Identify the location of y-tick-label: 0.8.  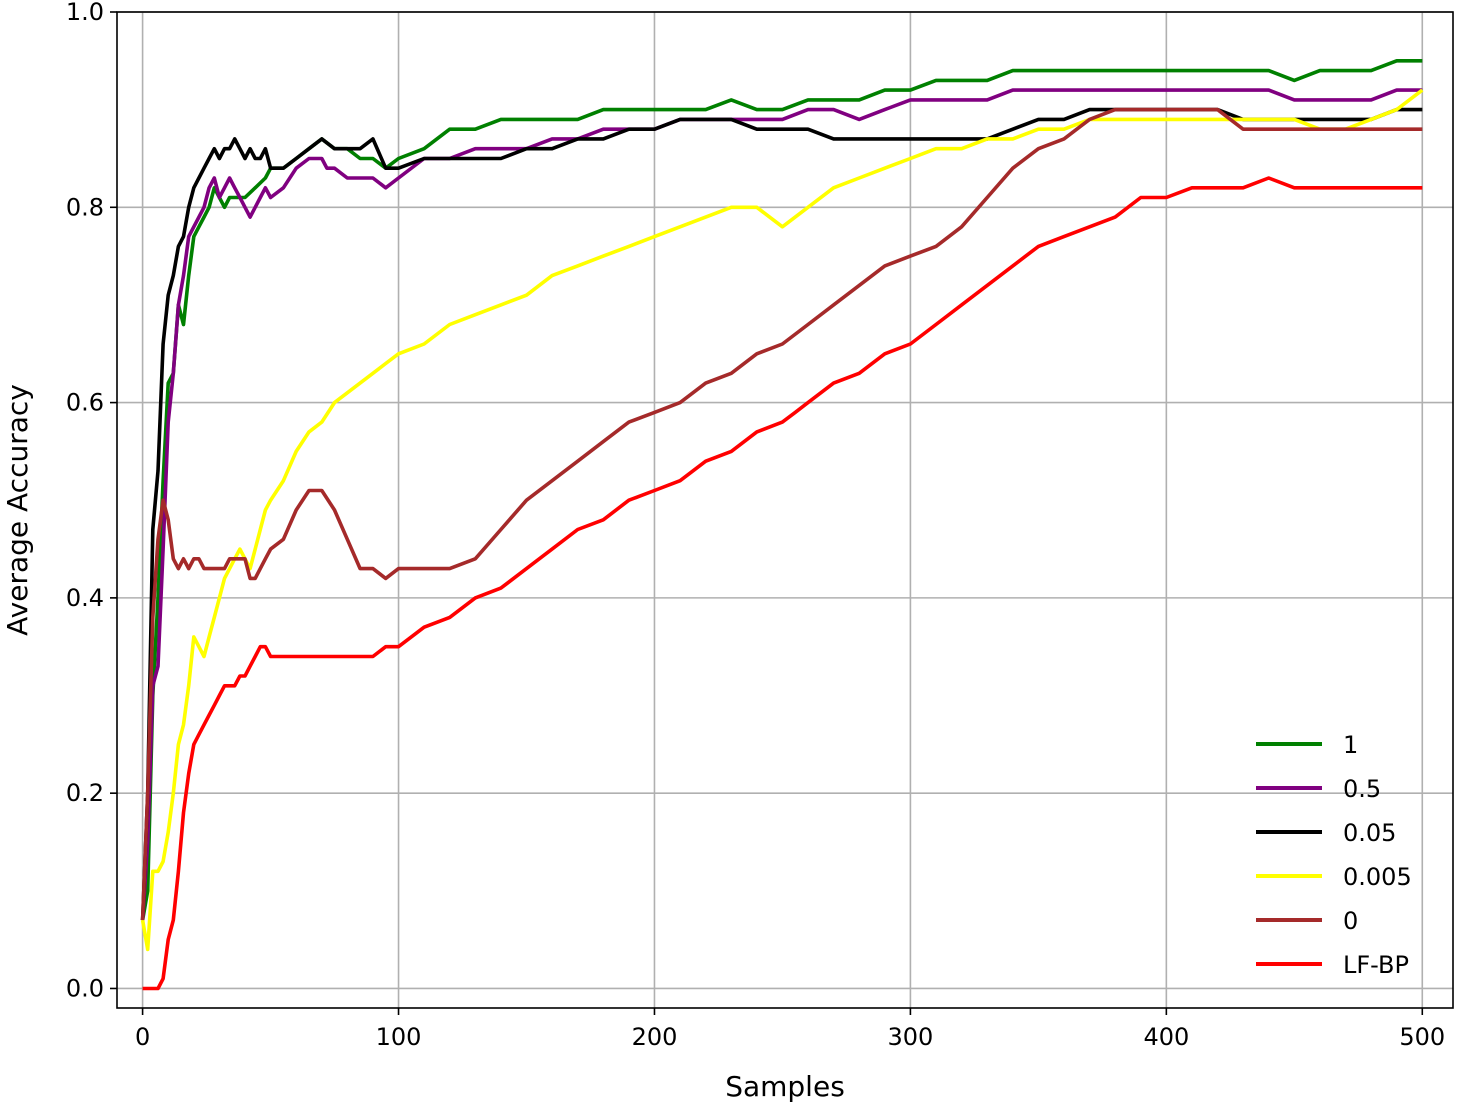
(85, 207).